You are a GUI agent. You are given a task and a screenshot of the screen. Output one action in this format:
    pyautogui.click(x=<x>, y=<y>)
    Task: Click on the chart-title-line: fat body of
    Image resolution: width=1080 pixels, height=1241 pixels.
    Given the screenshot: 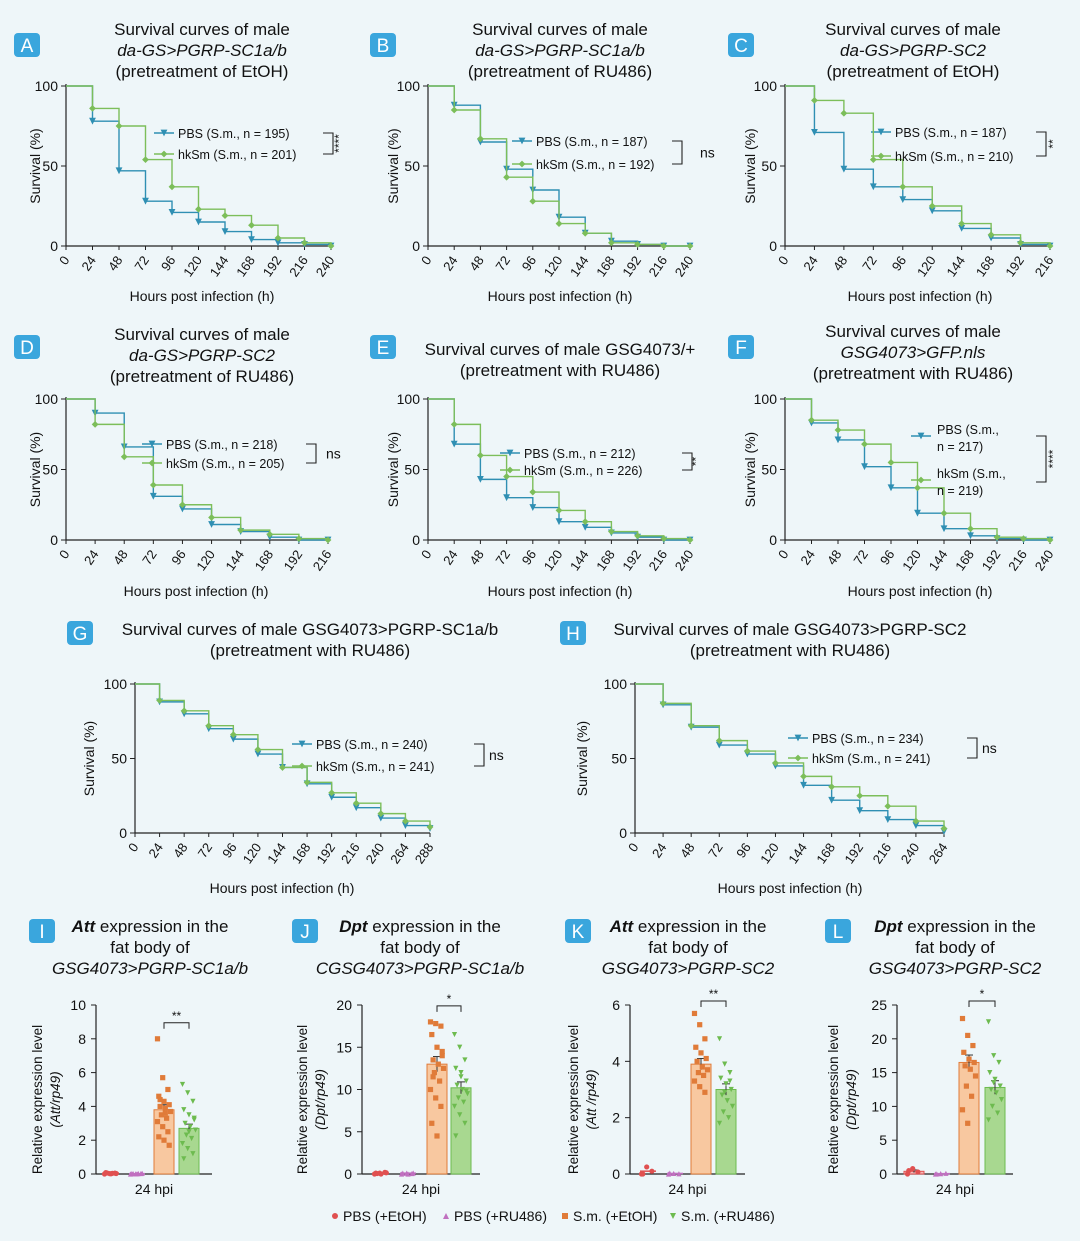 What is the action you would take?
    pyautogui.click(x=150, y=947)
    